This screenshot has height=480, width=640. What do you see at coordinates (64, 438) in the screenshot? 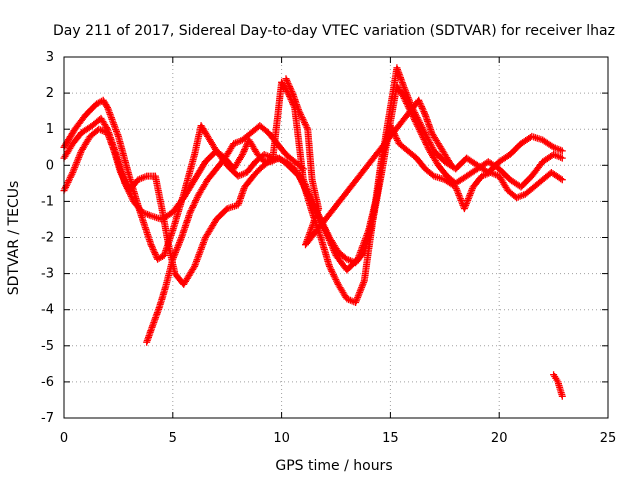
I see `x-tick-label: 0` at bounding box center [64, 438].